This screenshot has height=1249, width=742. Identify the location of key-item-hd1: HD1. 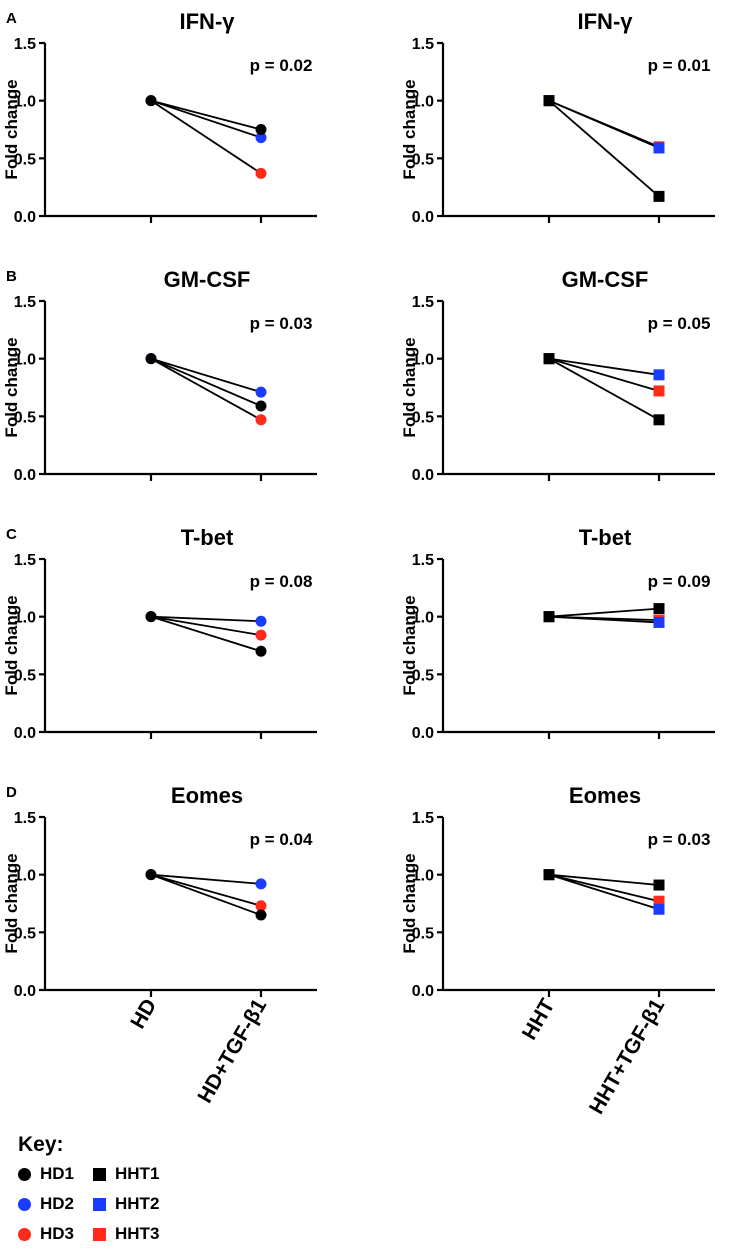
(55, 1174).